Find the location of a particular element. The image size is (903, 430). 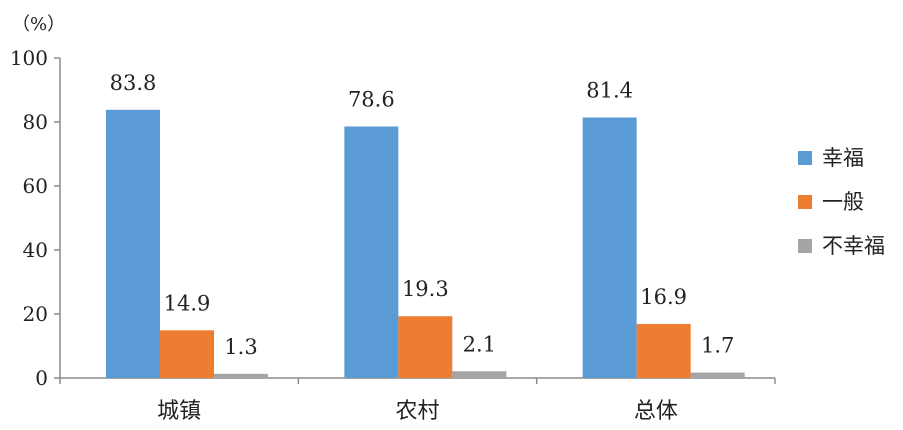

data-label: 19.3 is located at coordinates (425, 289).